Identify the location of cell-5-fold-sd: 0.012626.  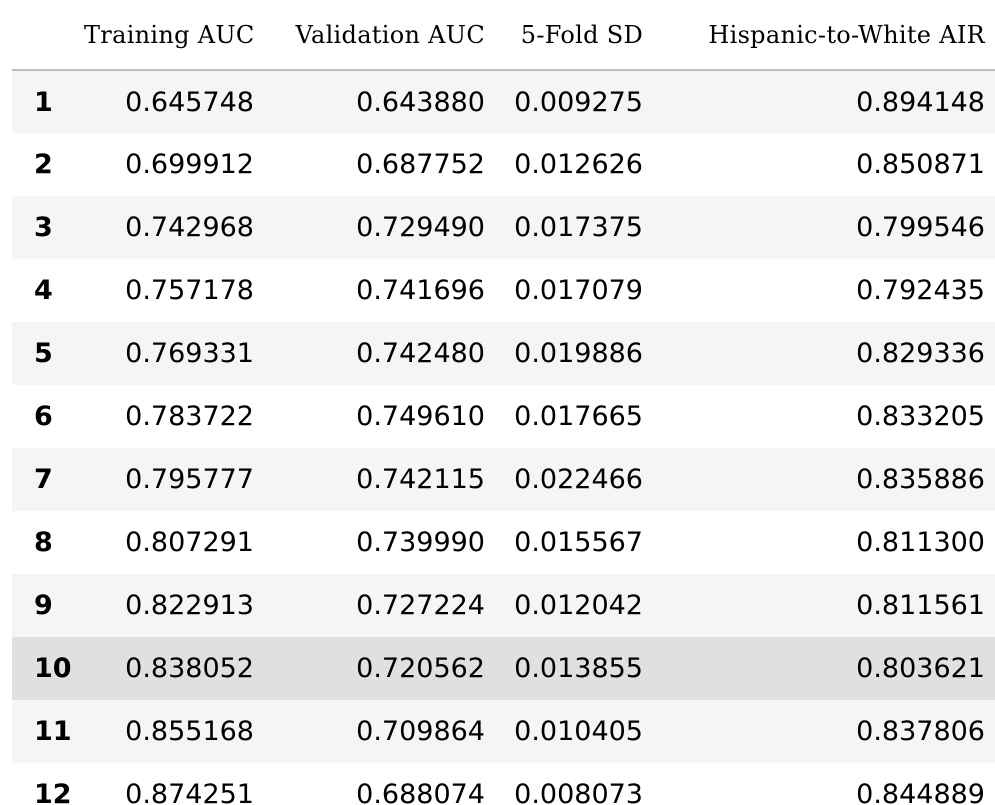
(578, 164).